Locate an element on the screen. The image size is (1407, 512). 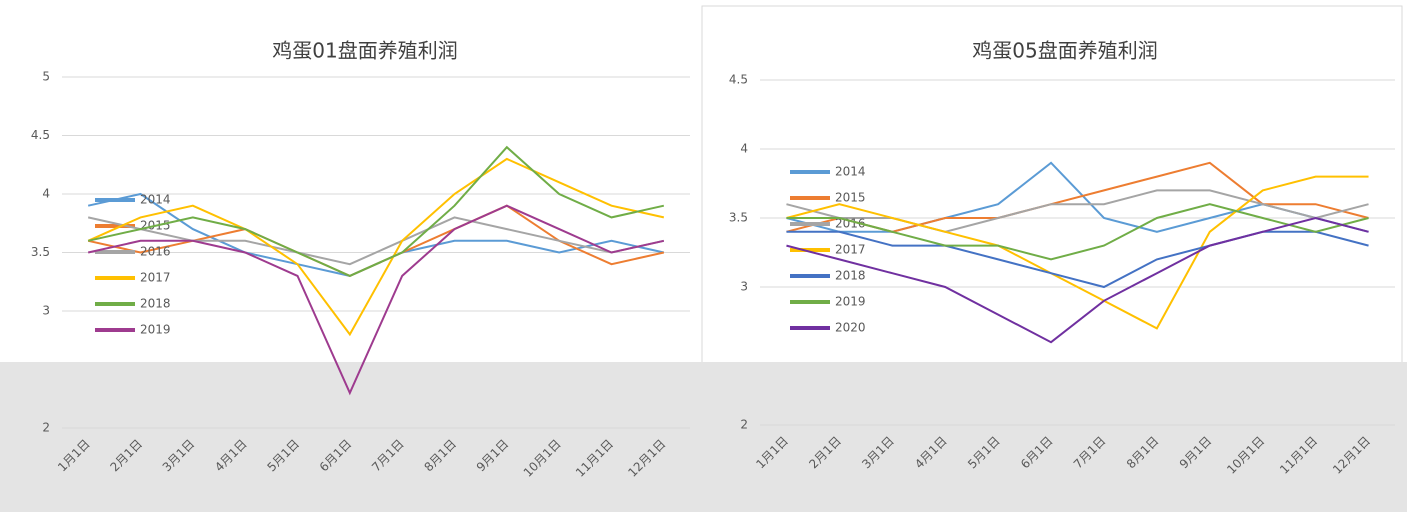
legend-label: 2015 is located at coordinates (850, 198).